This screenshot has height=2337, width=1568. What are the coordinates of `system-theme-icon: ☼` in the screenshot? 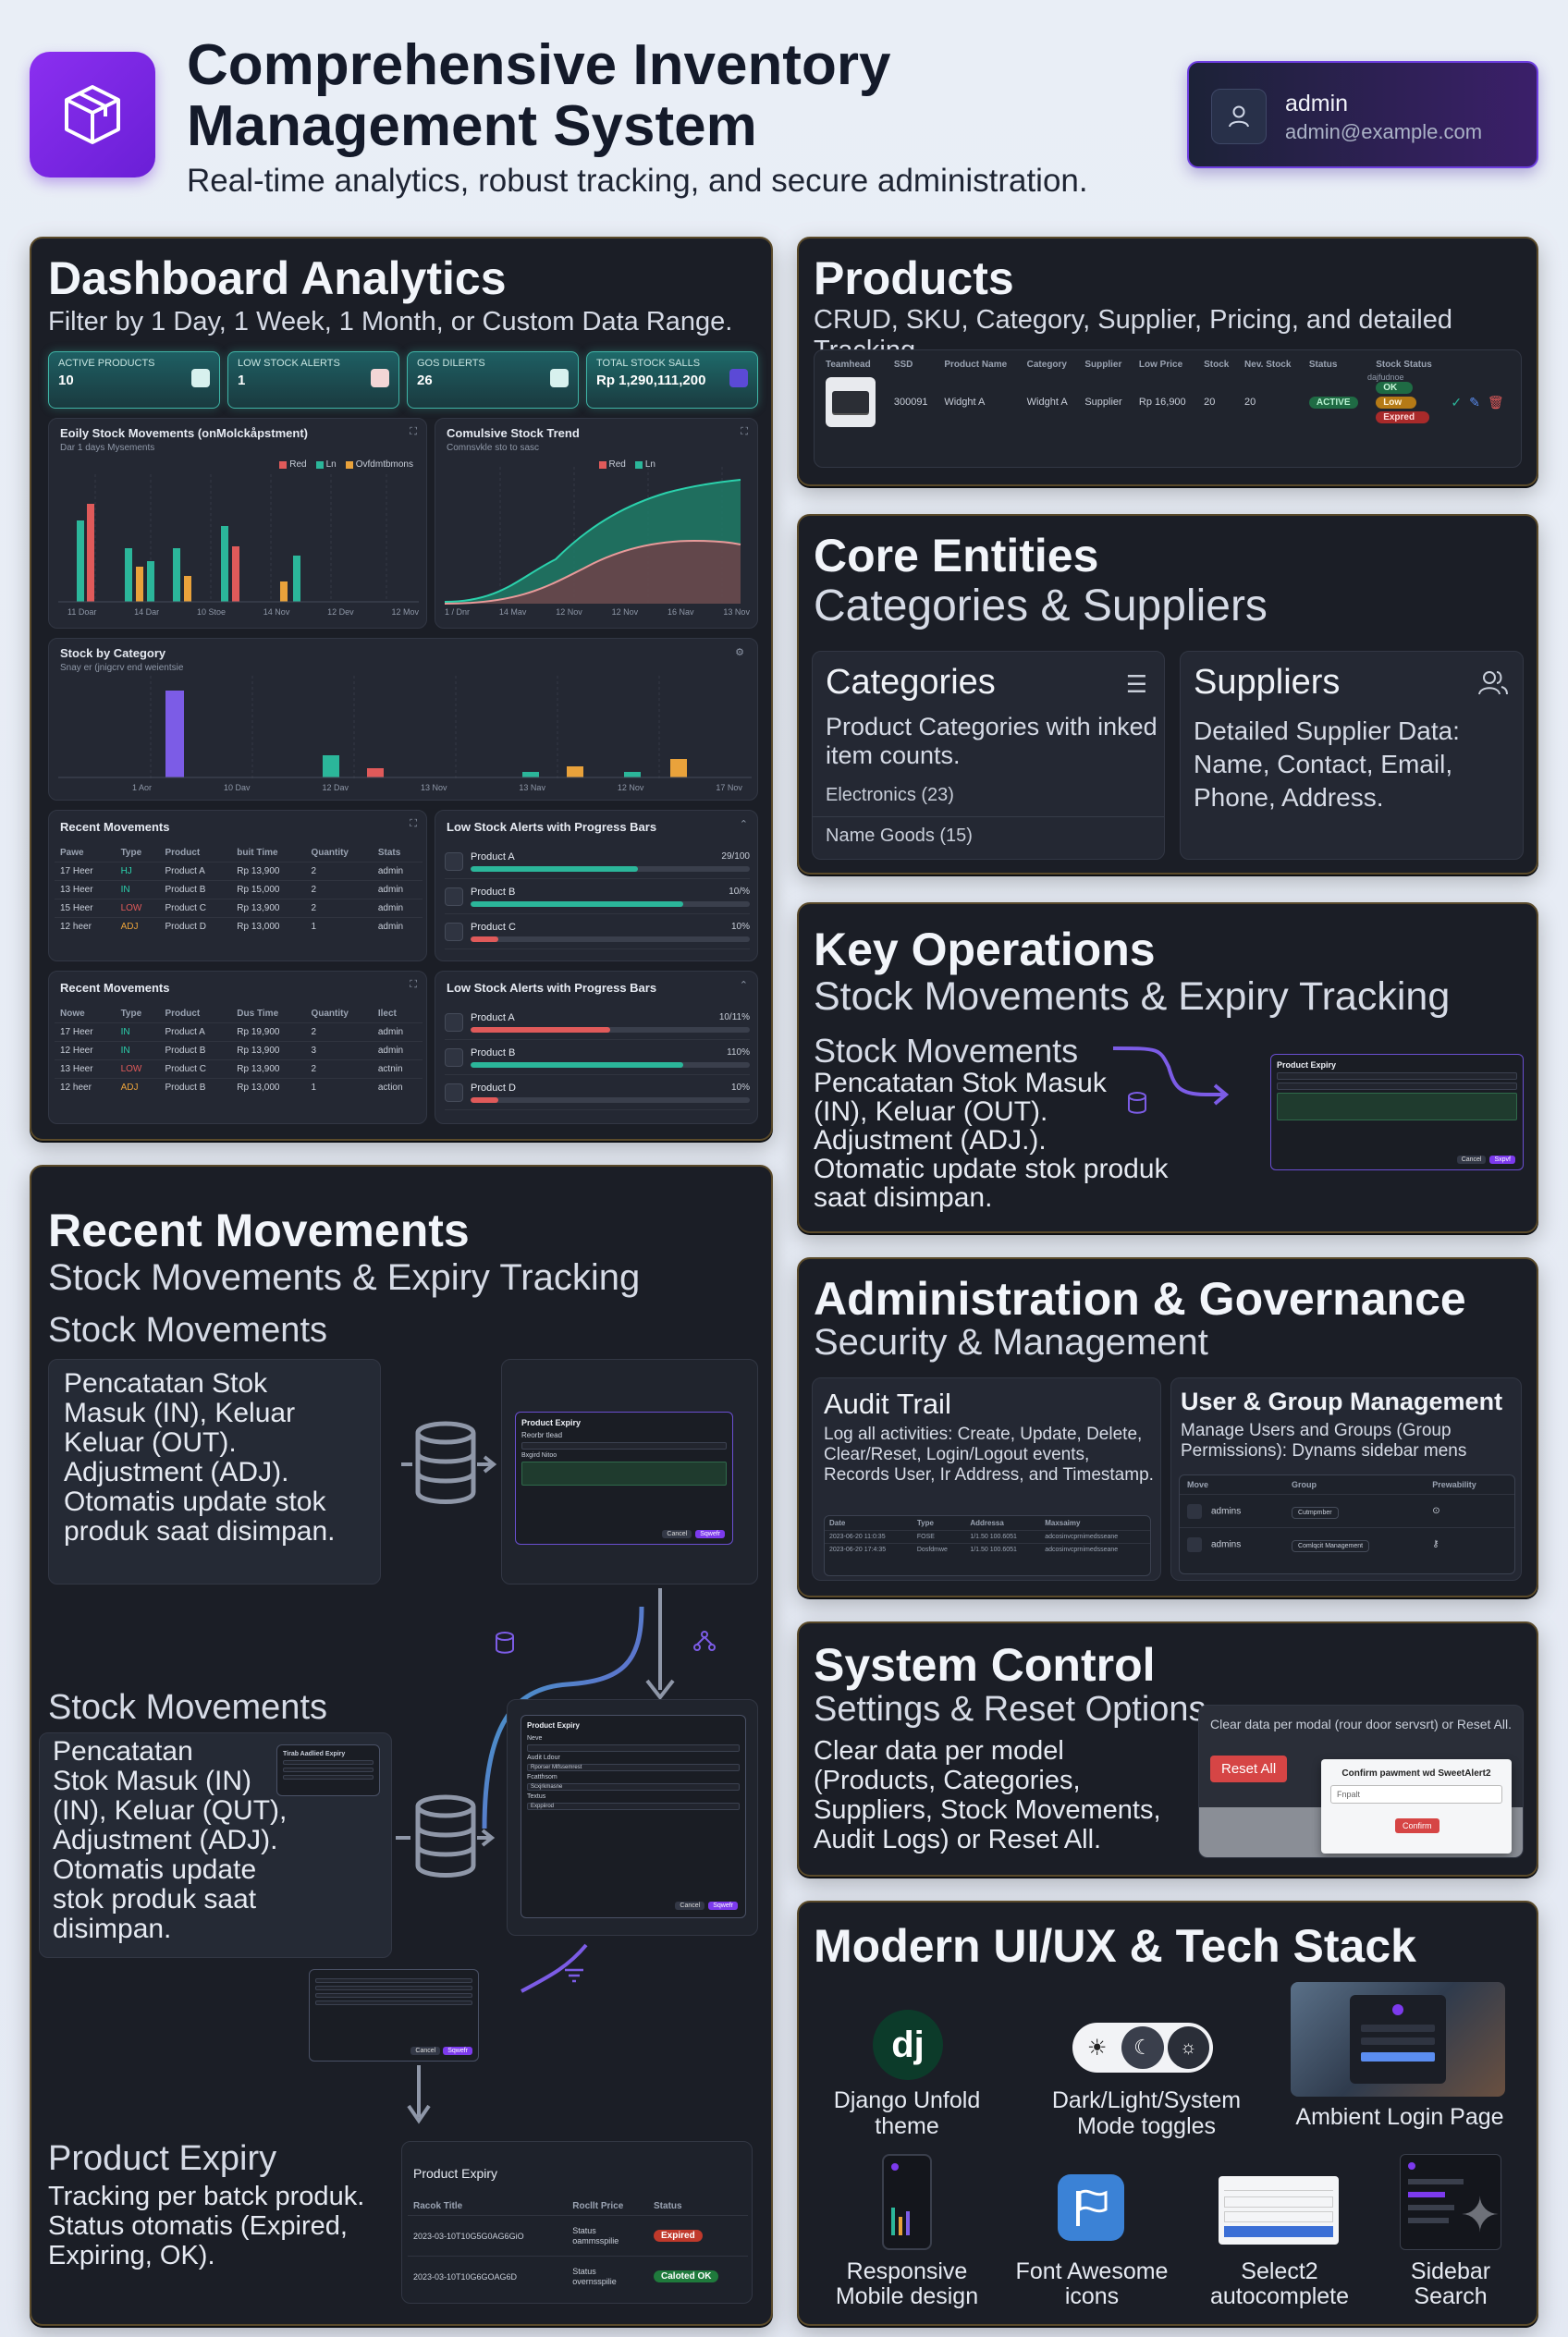 It's located at (1188, 2047).